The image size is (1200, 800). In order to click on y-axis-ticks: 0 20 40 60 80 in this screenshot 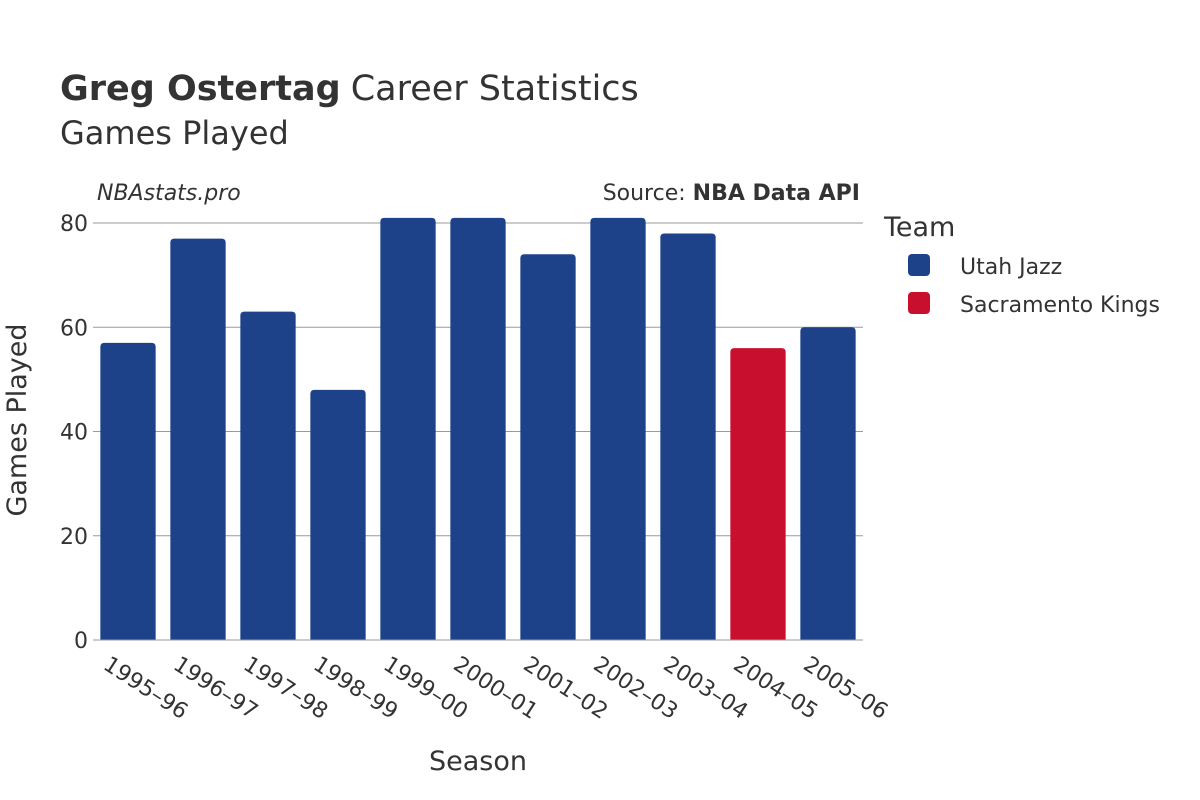, I will do `click(74, 433)`.